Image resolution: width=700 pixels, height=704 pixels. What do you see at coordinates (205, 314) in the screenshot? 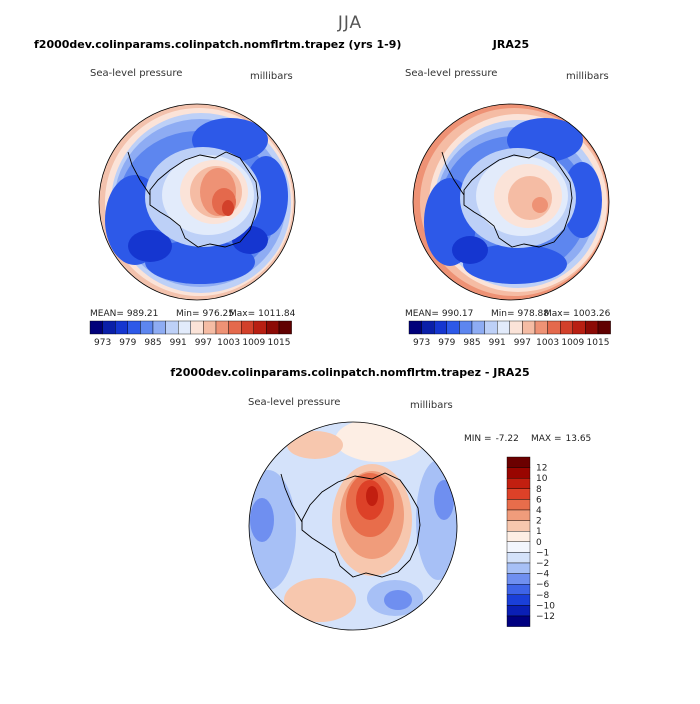
I see `stat-min: Min= 976.25` at bounding box center [205, 314].